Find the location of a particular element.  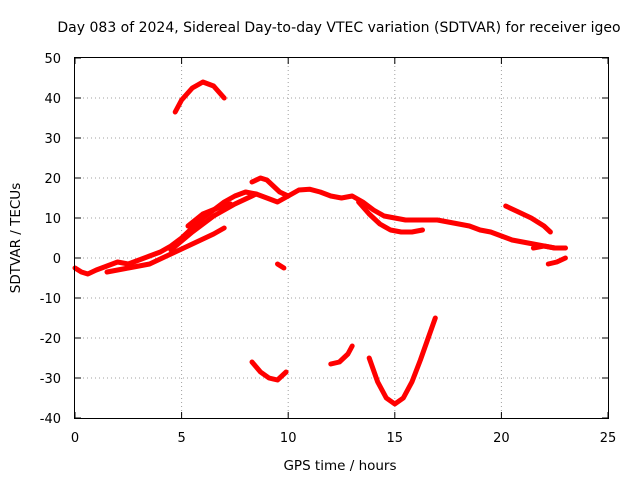

series-arc-upper-right is located at coordinates (528, 219).